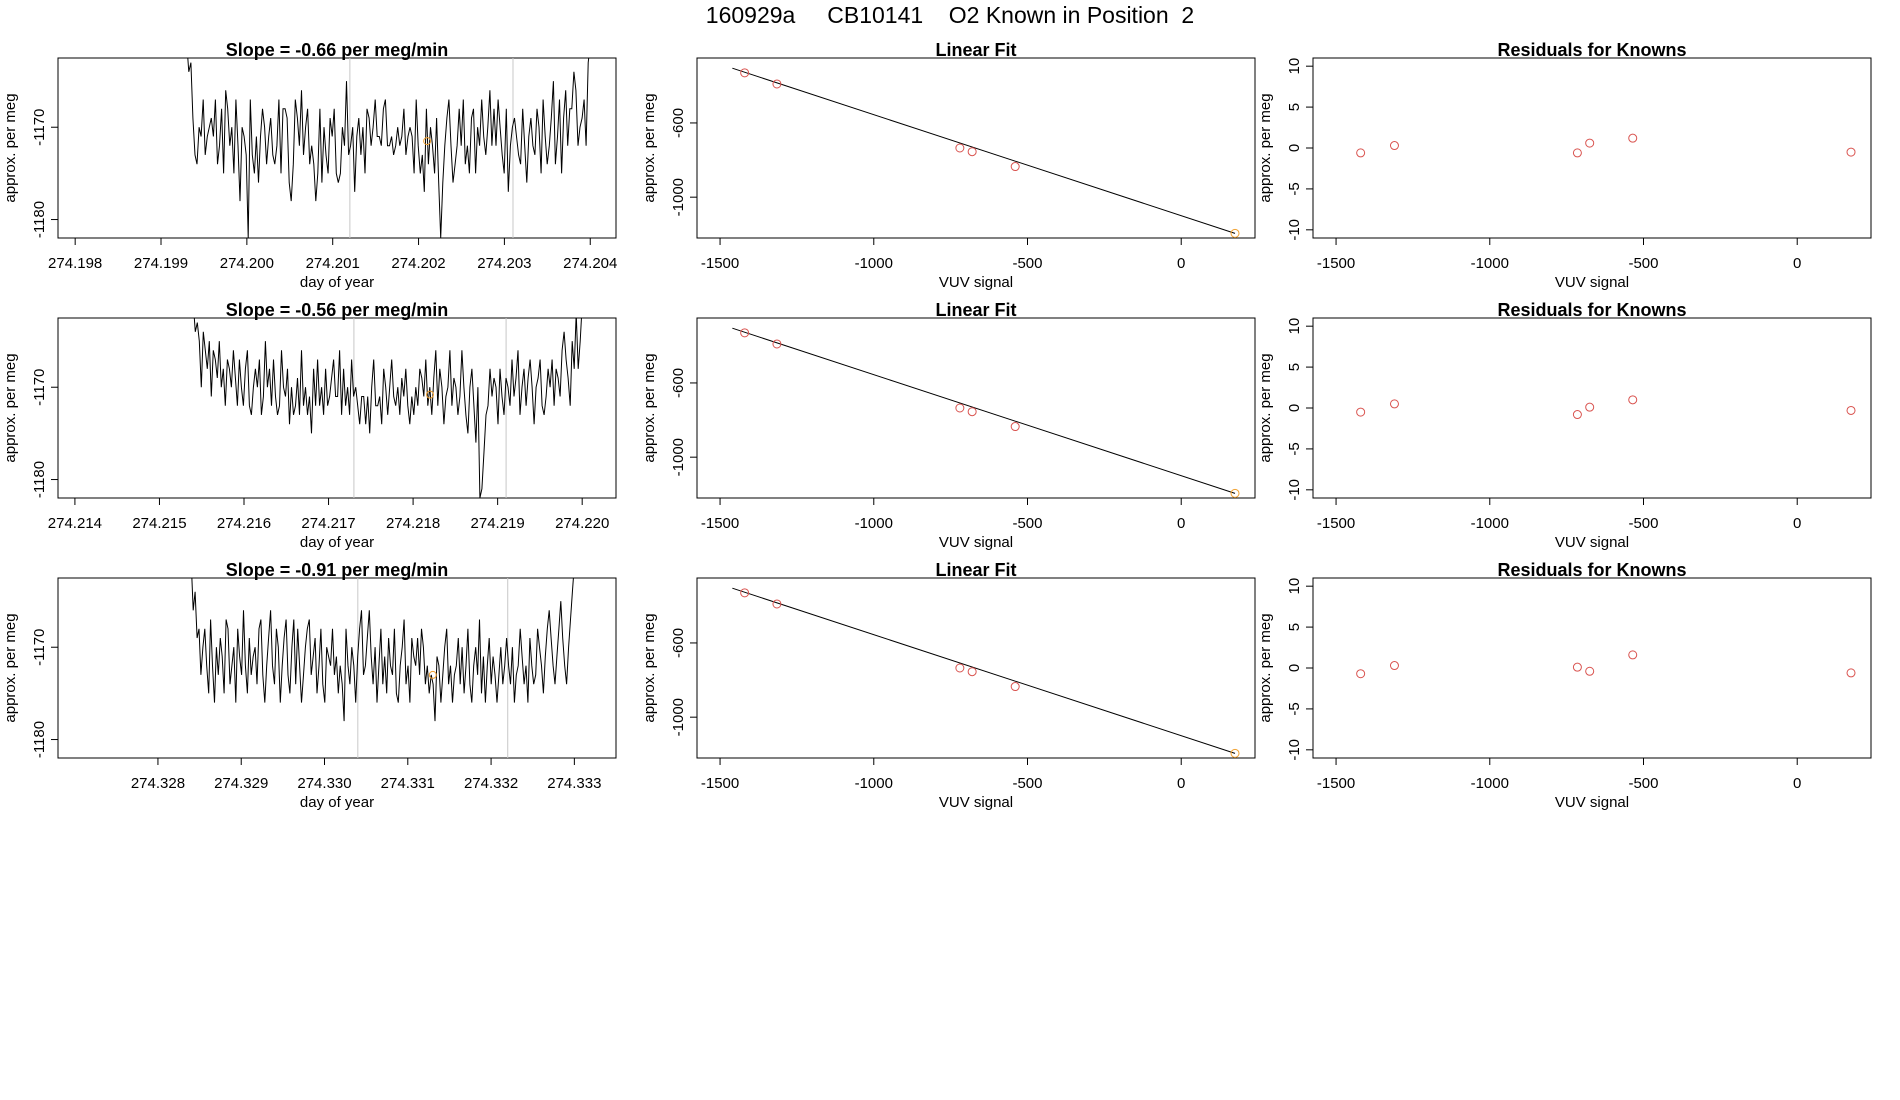  I want to click on chart-title: Linear Fit, so click(975, 310).